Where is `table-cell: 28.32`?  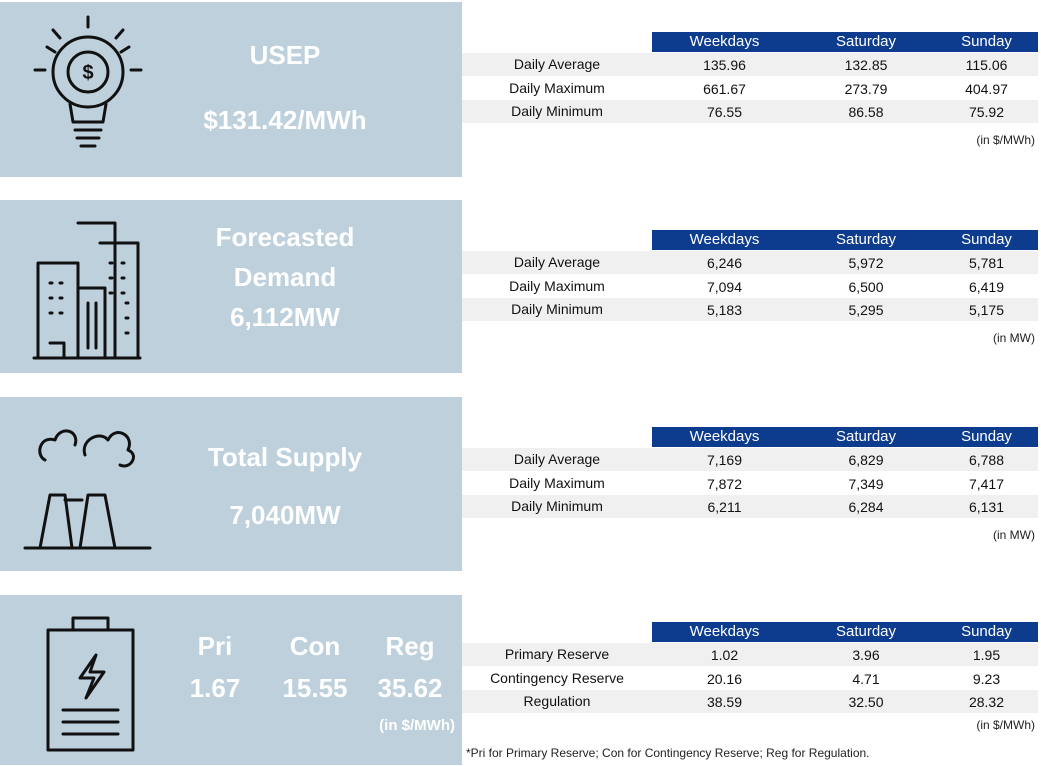 table-cell: 28.32 is located at coordinates (986, 702).